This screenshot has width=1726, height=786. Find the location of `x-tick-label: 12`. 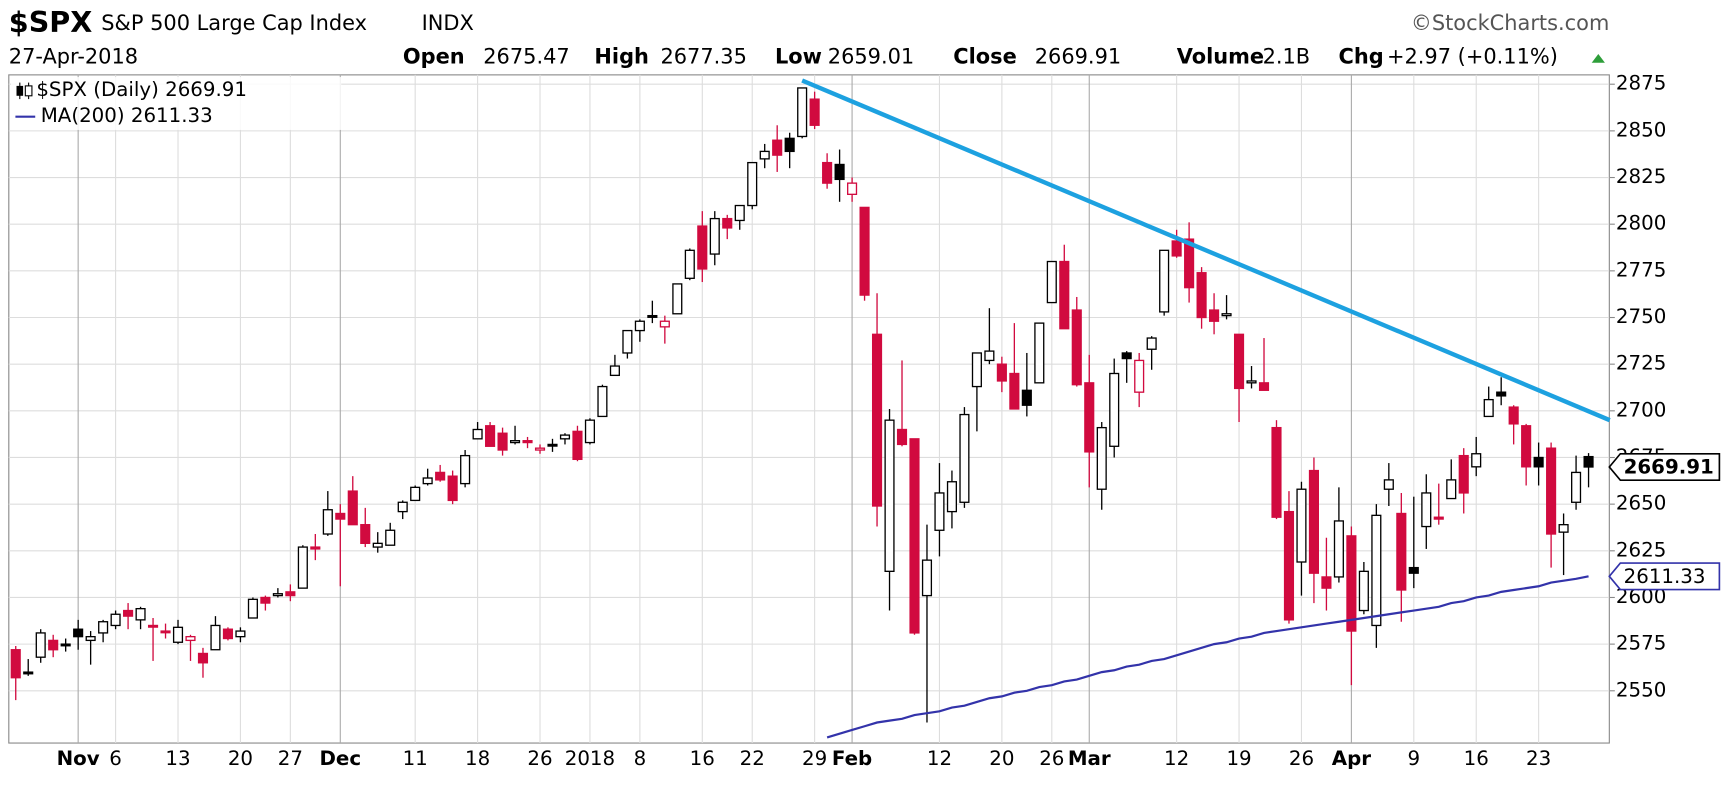

x-tick-label: 12 is located at coordinates (939, 758).